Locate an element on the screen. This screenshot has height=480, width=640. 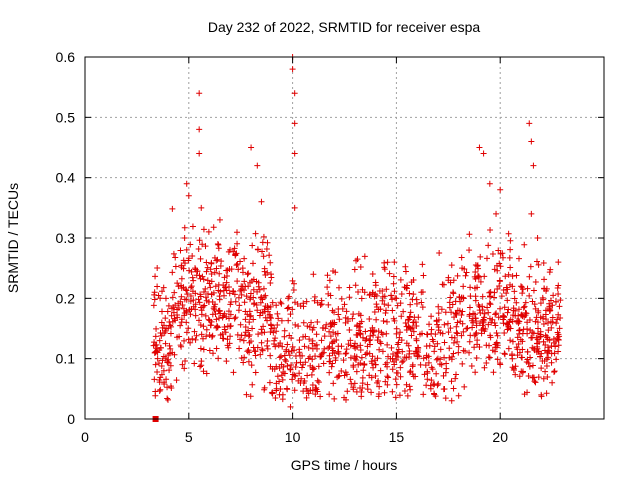
y-tick-label: 0.3 is located at coordinates (66, 238).